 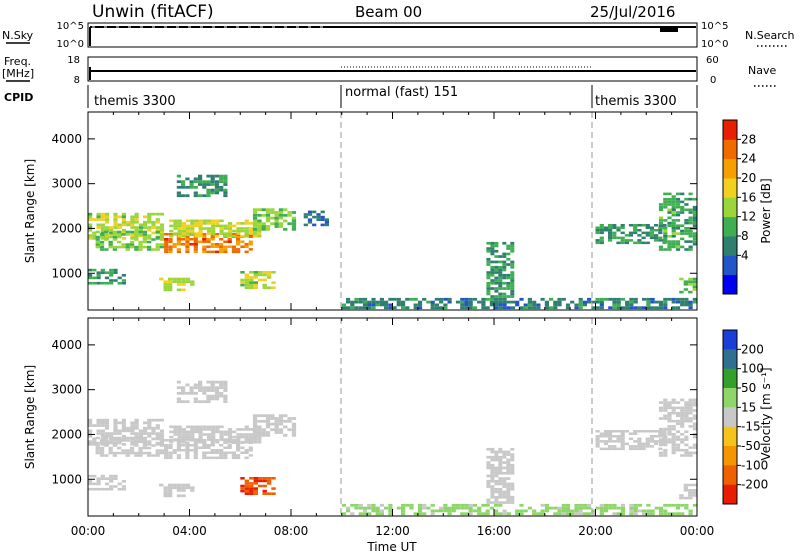 I want to click on nsky-panel: N.Sky 10^5 10^0 10^5 10^0 N.Search, so click(x=398, y=35).